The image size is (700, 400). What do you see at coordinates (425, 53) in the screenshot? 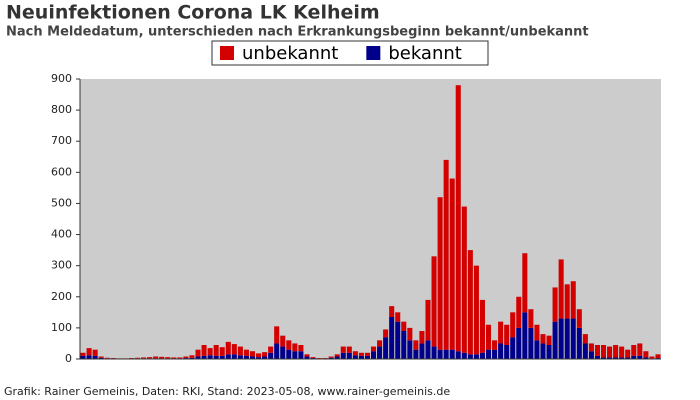
I see `legend-label: bekannt` at bounding box center [425, 53].